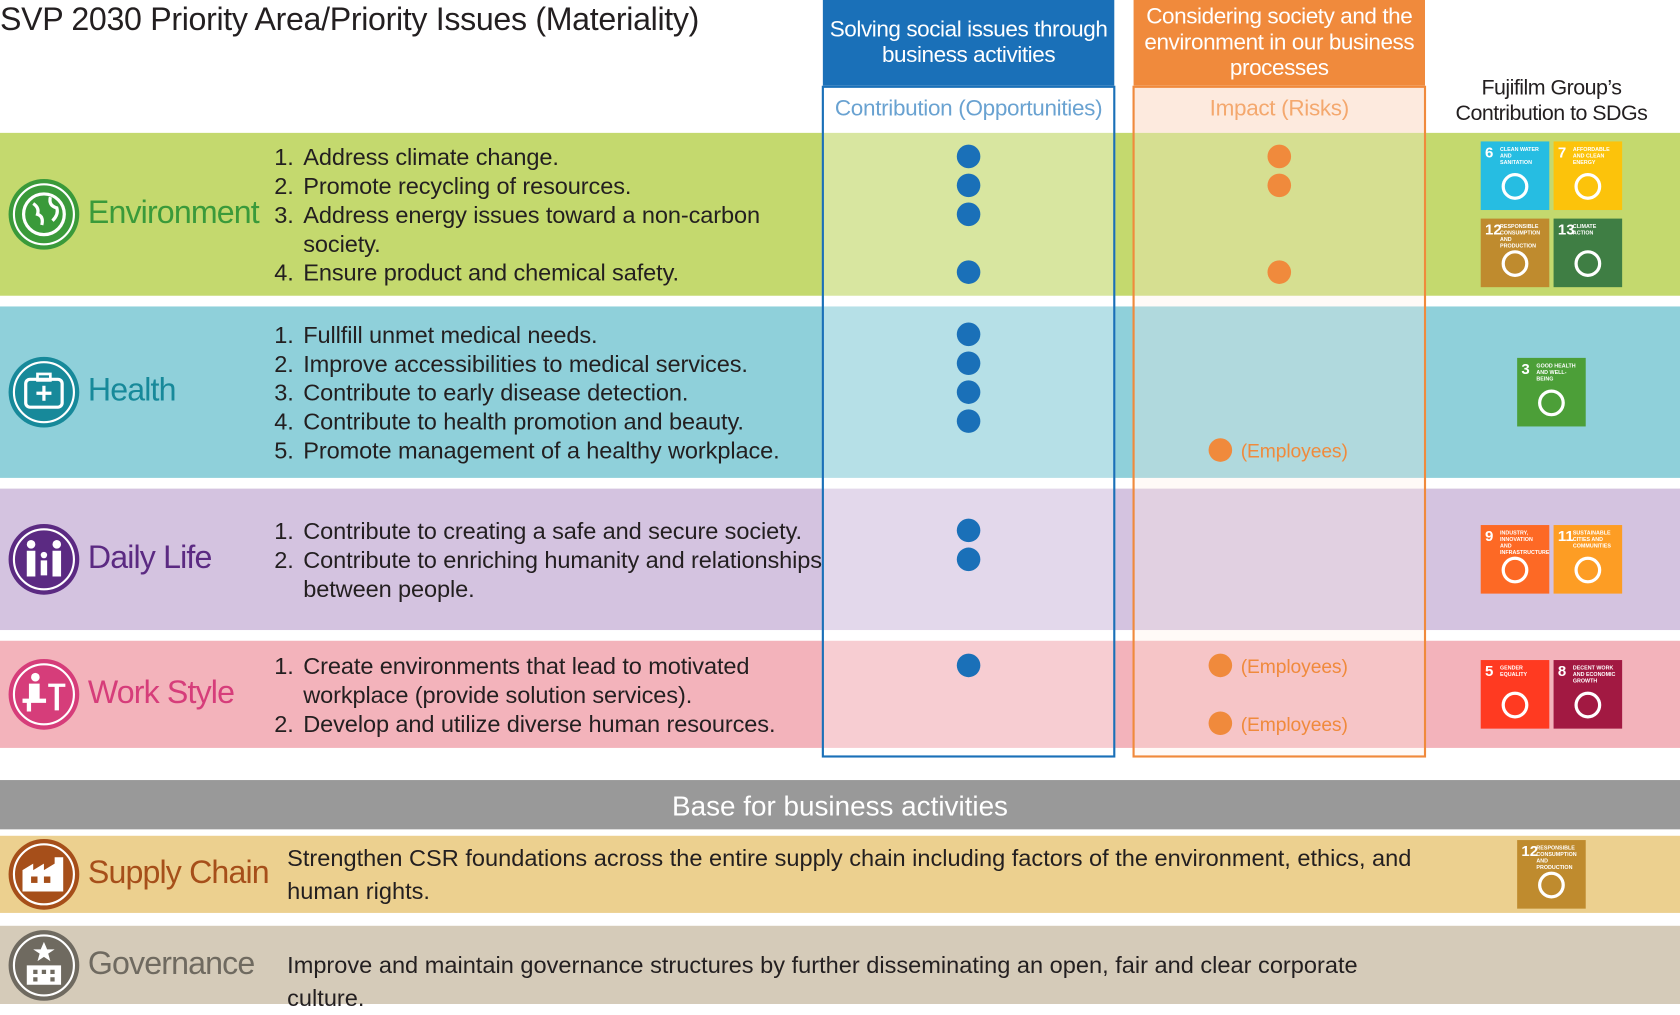  What do you see at coordinates (1591, 540) in the screenshot?
I see `sdg-label: SUSTAINABLE CITIES AND COMMUNITIES` at bounding box center [1591, 540].